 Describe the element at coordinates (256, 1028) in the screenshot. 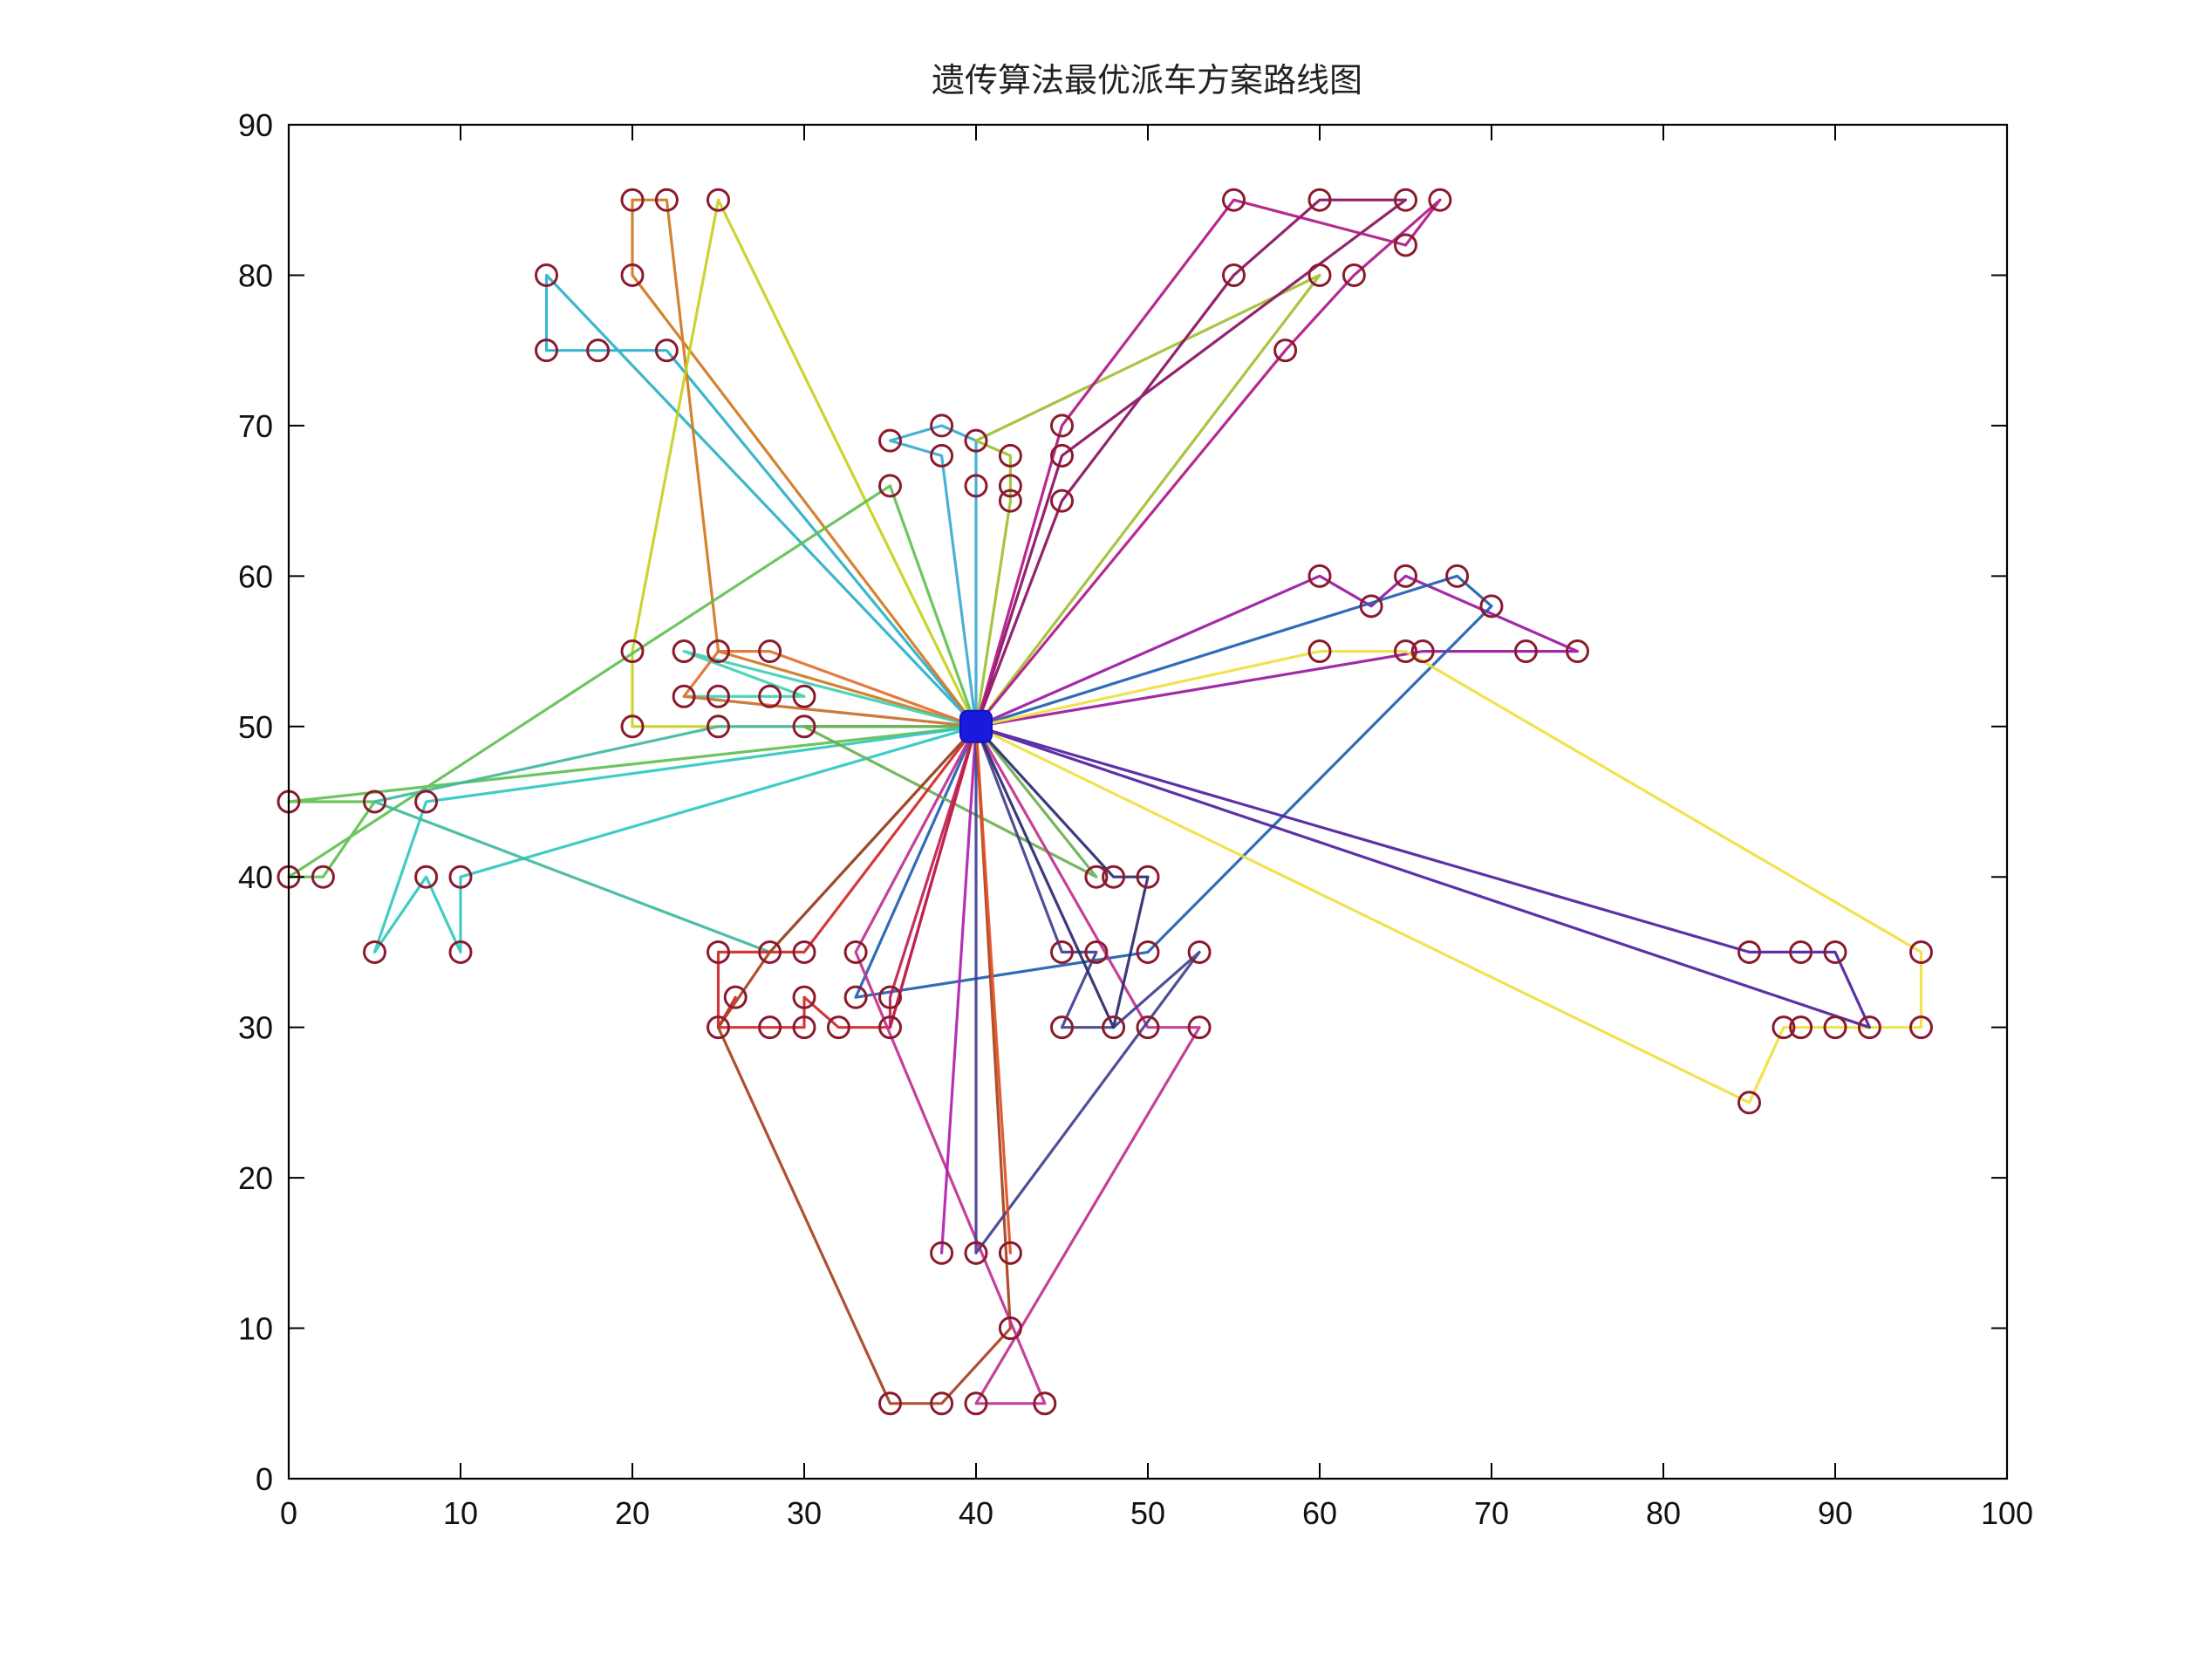

I see `y-tick-label-30: 30` at that location.